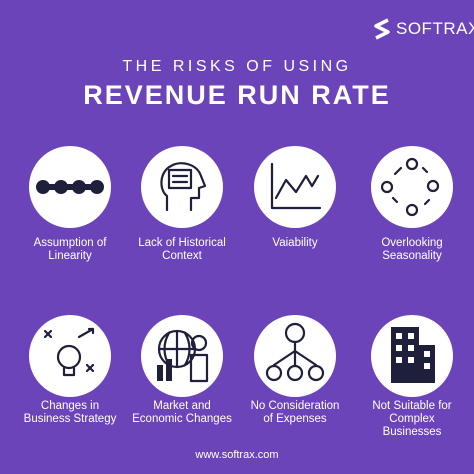  What do you see at coordinates (237, 66) in the screenshot?
I see `header-kicker: THE RISKS OF USING` at bounding box center [237, 66].